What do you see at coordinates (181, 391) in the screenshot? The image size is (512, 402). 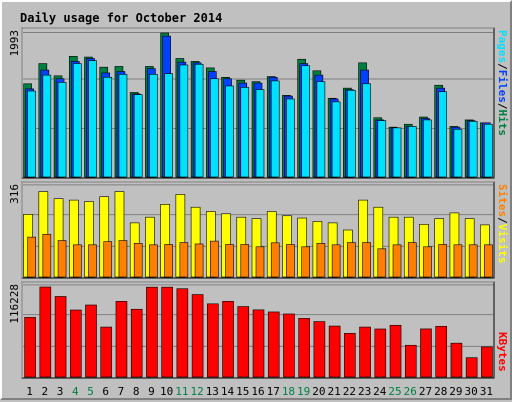 I see `day-label-11: 11` at bounding box center [181, 391].